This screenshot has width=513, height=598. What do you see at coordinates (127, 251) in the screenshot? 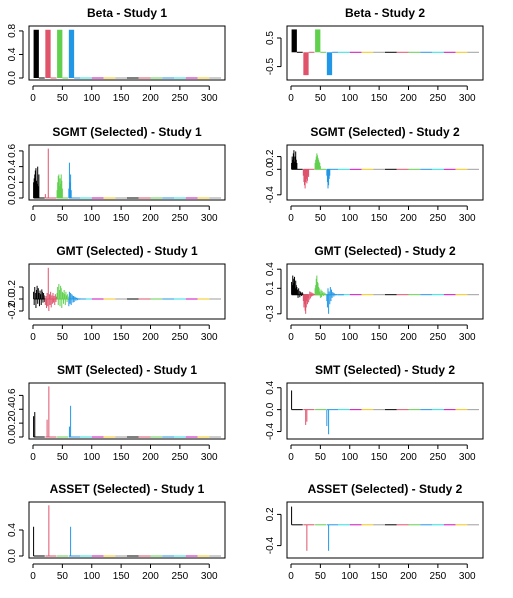
I see `chart-title: GMT (Selected) - Study 1` at bounding box center [127, 251].